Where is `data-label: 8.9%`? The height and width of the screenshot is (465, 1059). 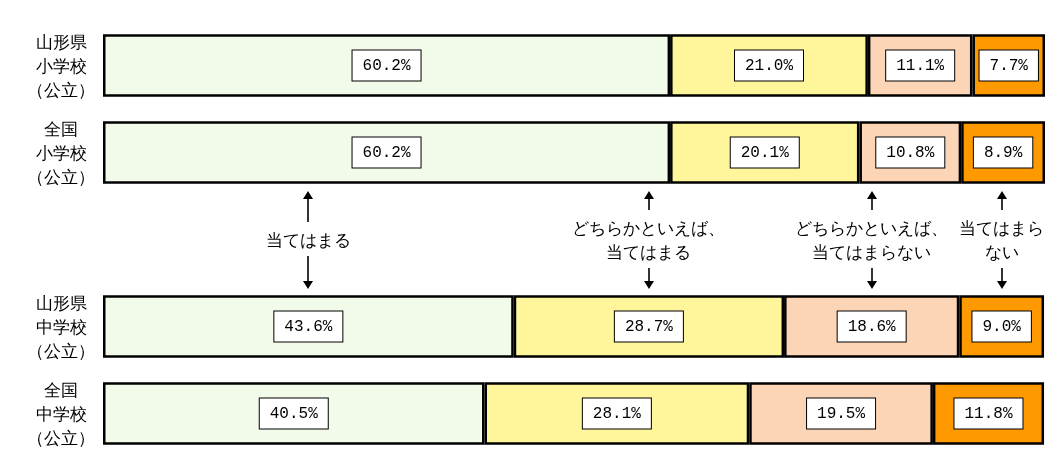 data-label: 8.9% is located at coordinates (1003, 152).